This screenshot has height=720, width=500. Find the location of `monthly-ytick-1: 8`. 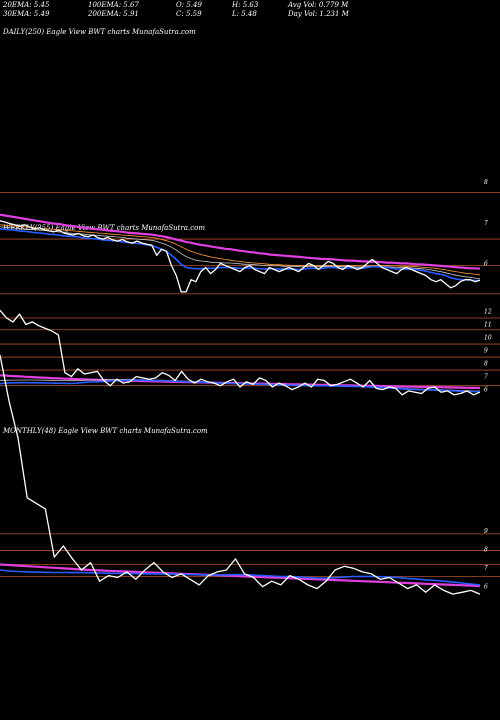

monthly-ytick-1: 8 is located at coordinates (486, 550).